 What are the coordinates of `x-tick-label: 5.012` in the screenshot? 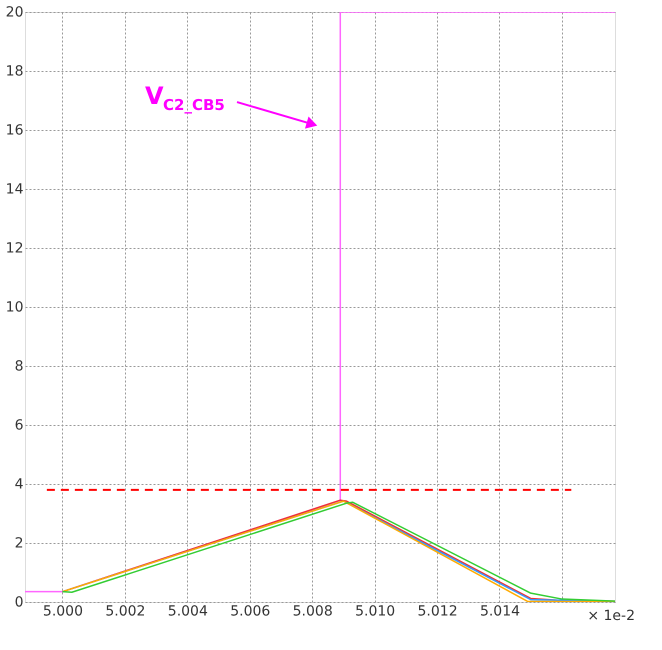 It's located at (438, 612).